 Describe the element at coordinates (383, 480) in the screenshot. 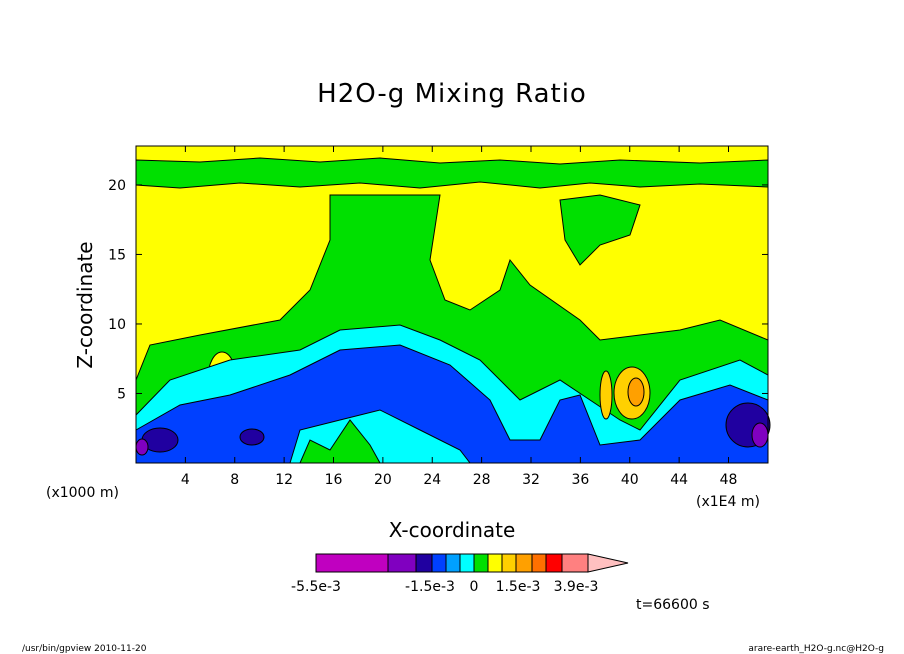

I see `x-tick-label: 20` at that location.